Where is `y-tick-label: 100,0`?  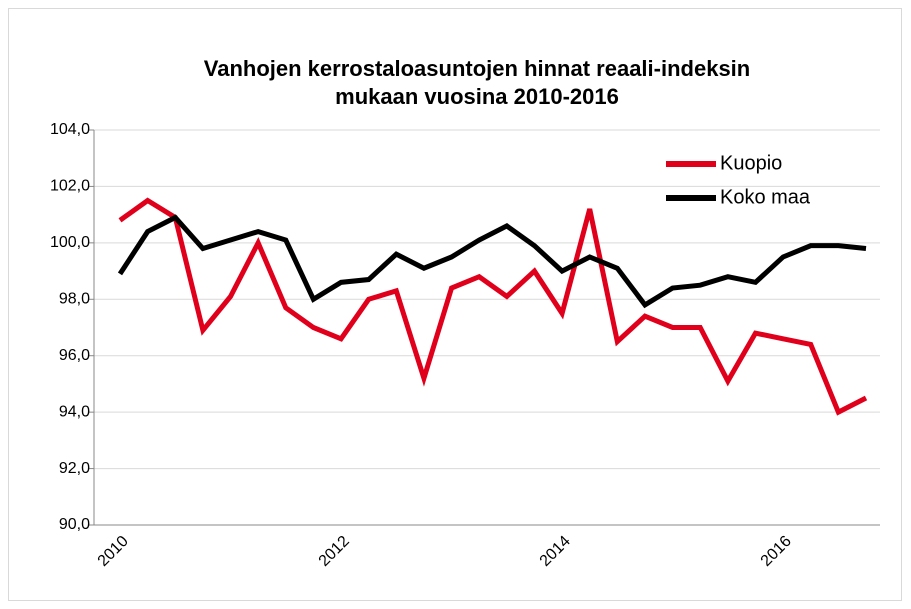
y-tick-label: 100,0 is located at coordinates (70, 242).